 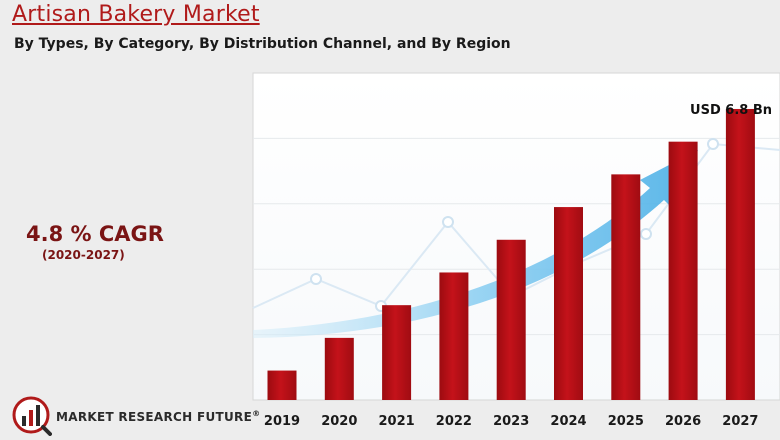 What do you see at coordinates (95, 234) in the screenshot?
I see `cagr-value: 4.8 % CAGR` at bounding box center [95, 234].